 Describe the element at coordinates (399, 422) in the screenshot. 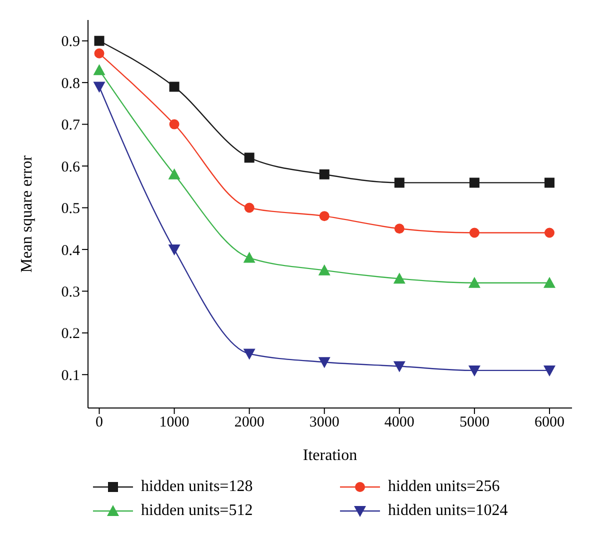

I see `x-tick-label: 4000` at that location.